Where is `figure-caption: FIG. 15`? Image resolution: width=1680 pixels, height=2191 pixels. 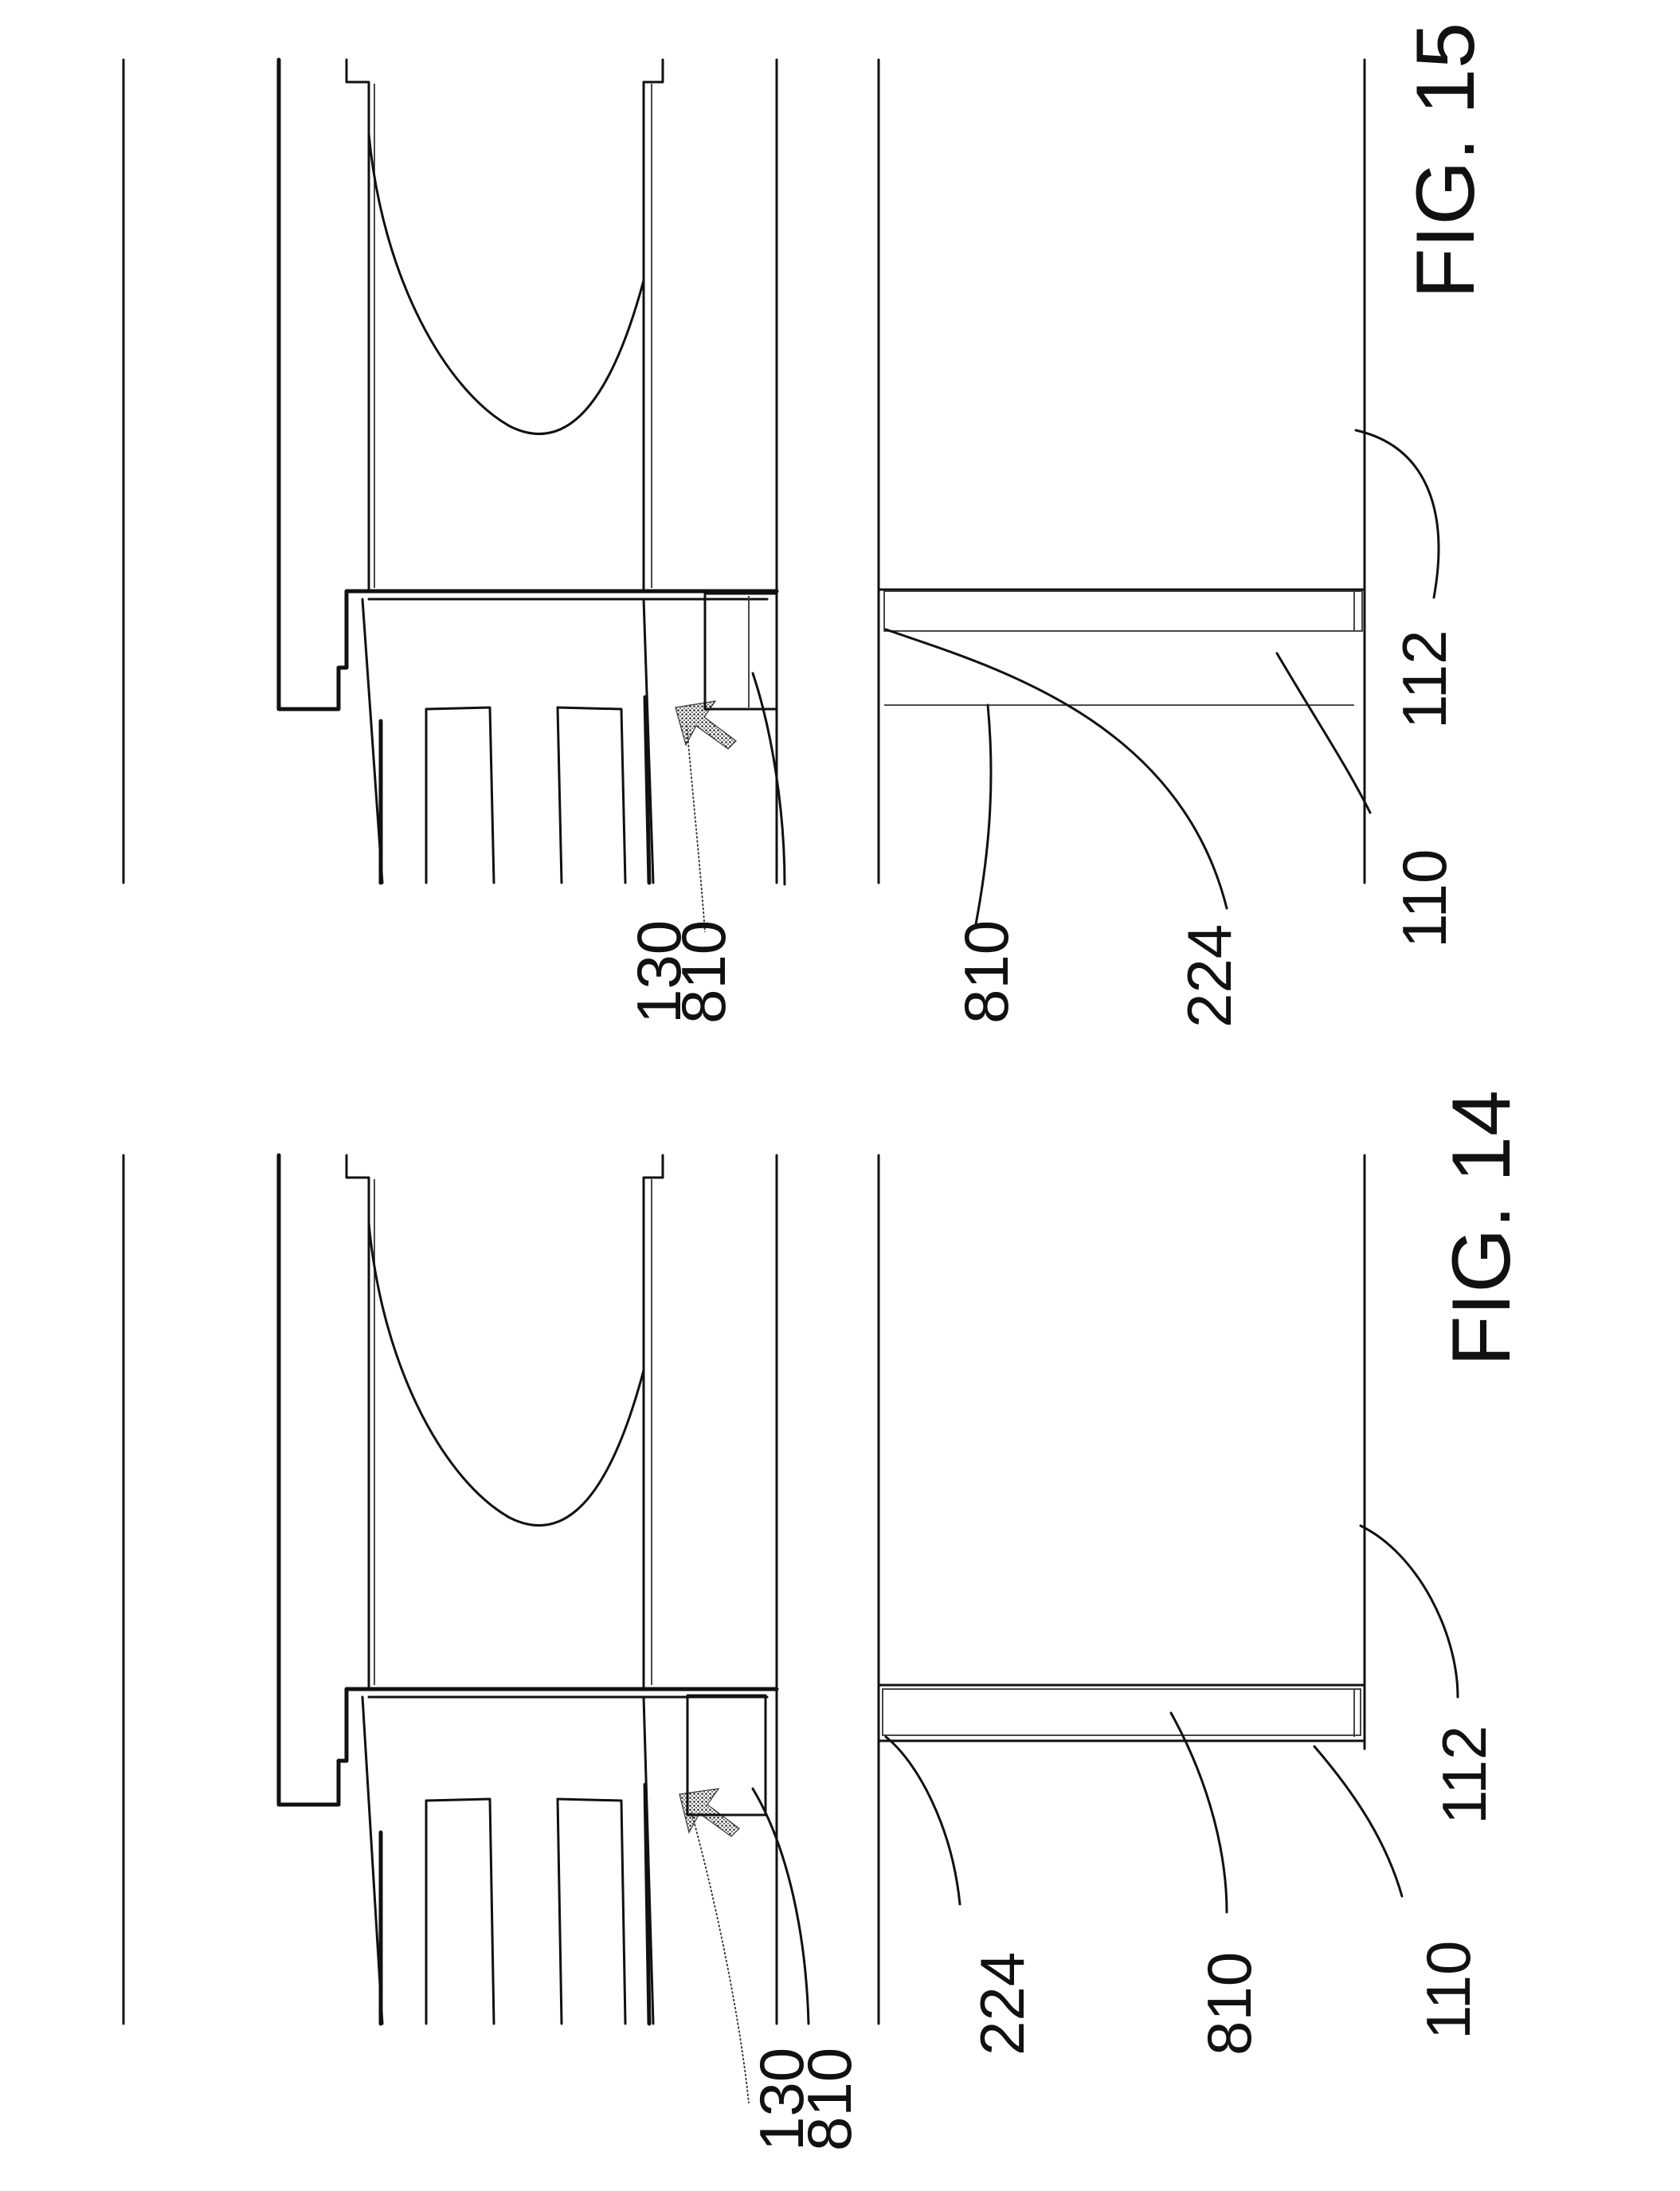
figure-caption: FIG. 15 is located at coordinates (1446, 160).